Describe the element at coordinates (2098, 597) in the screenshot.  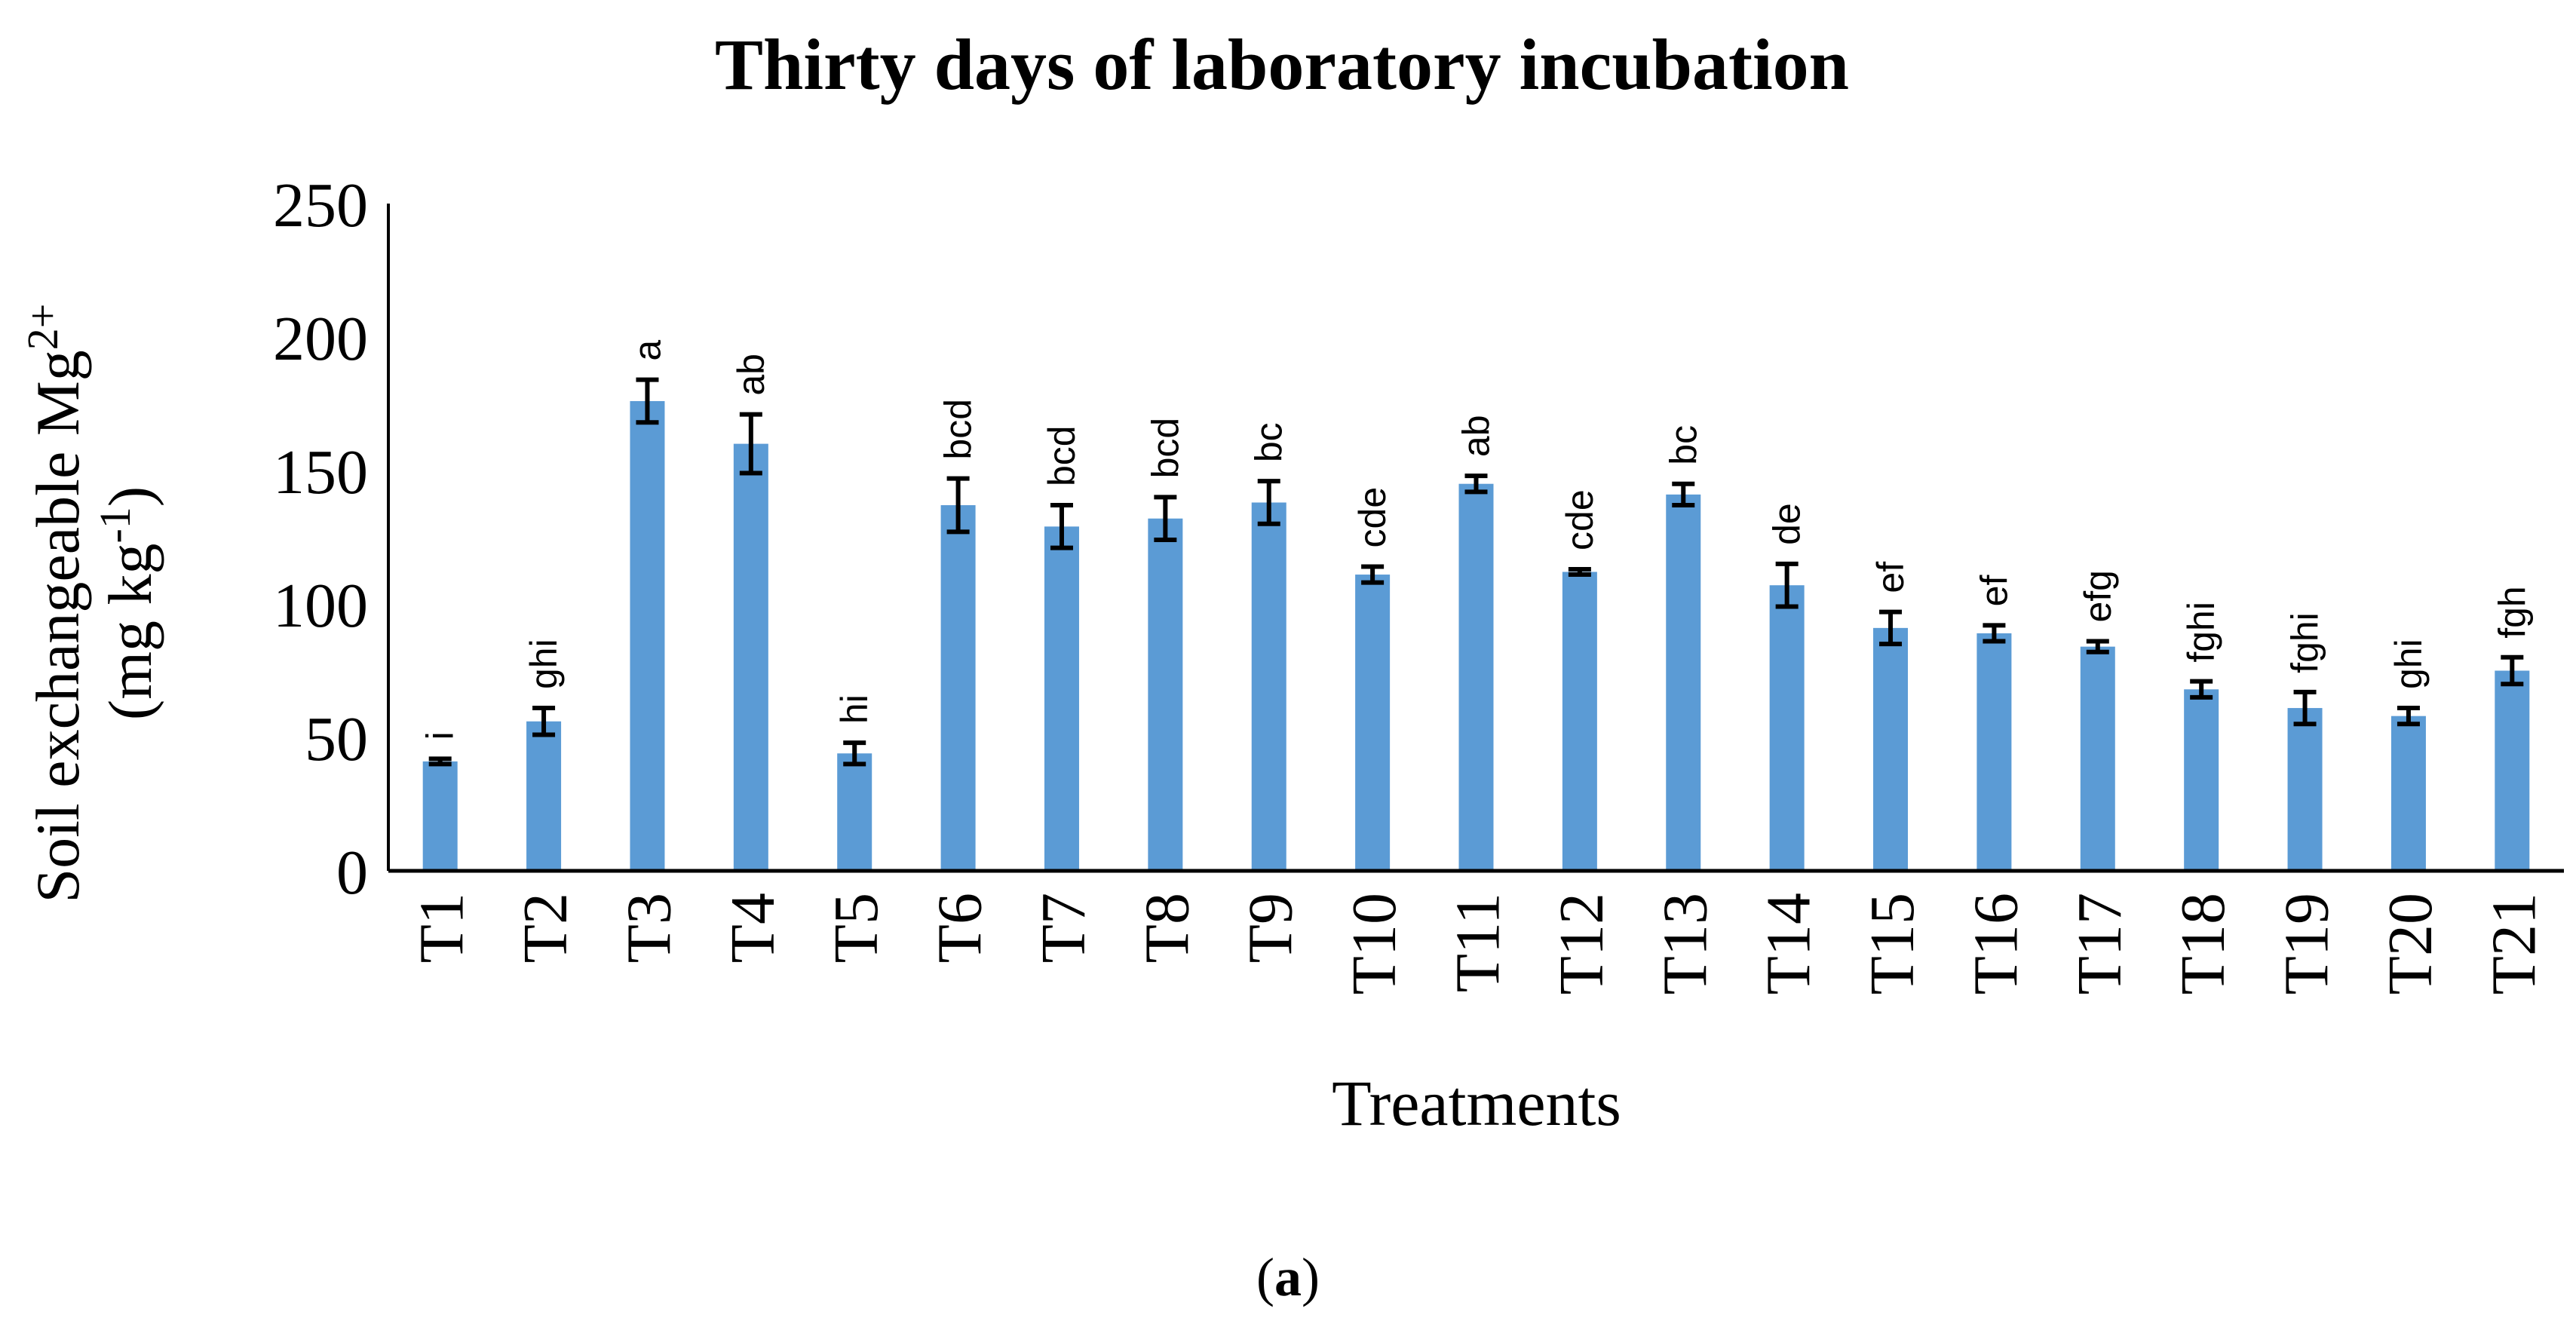
I see `significance-letter: efg` at that location.